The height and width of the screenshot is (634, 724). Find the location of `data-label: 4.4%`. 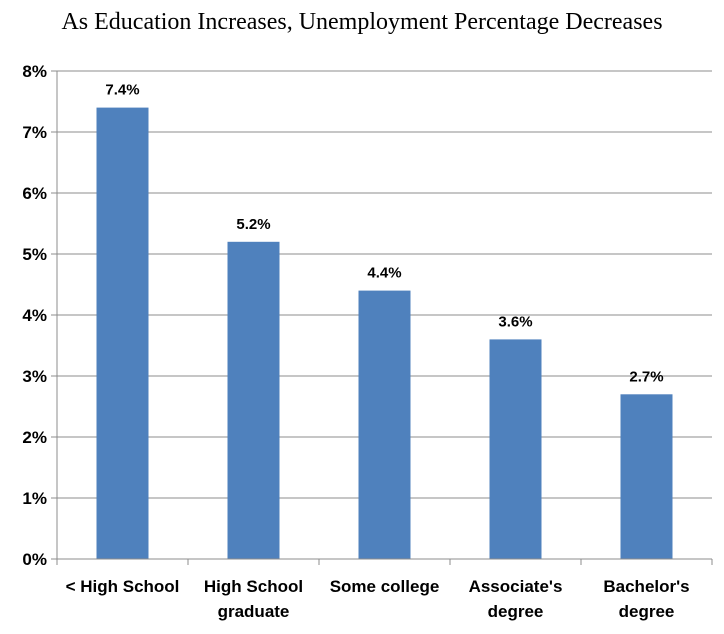

data-label: 4.4% is located at coordinates (384, 273).